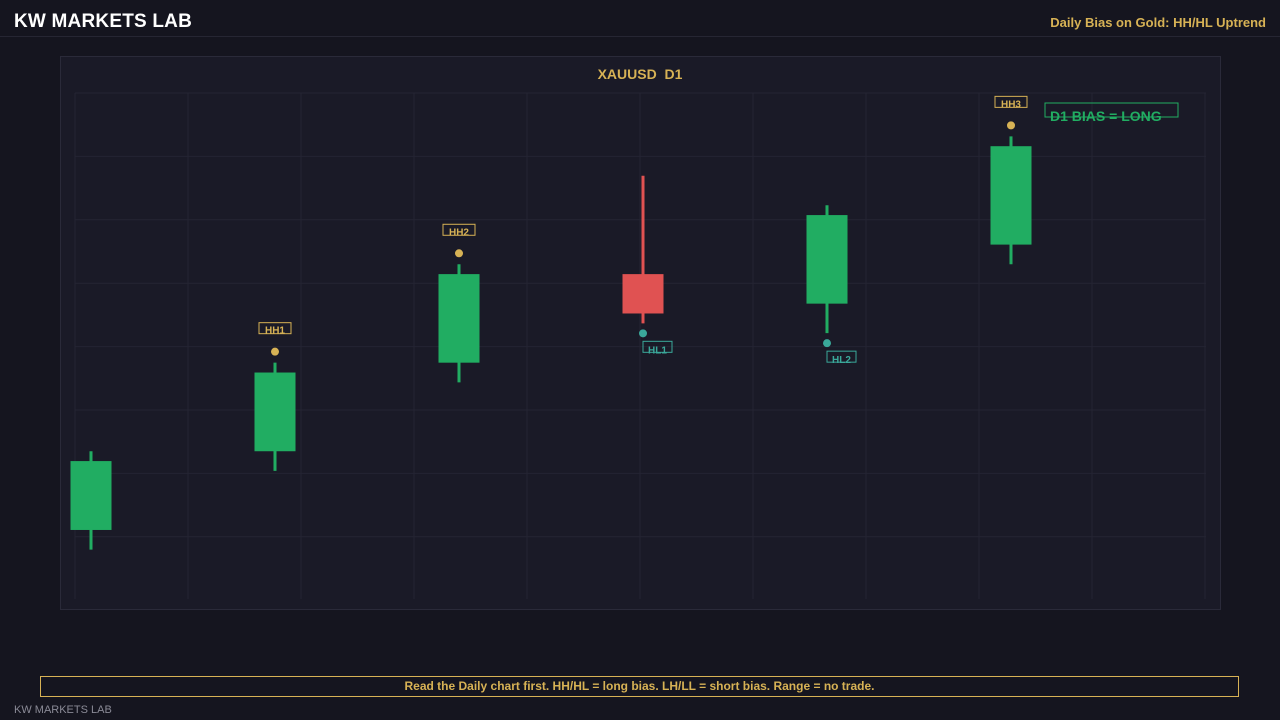 Image resolution: width=1280 pixels, height=720 pixels. I want to click on swing-marker: HH3, so click(1011, 112).